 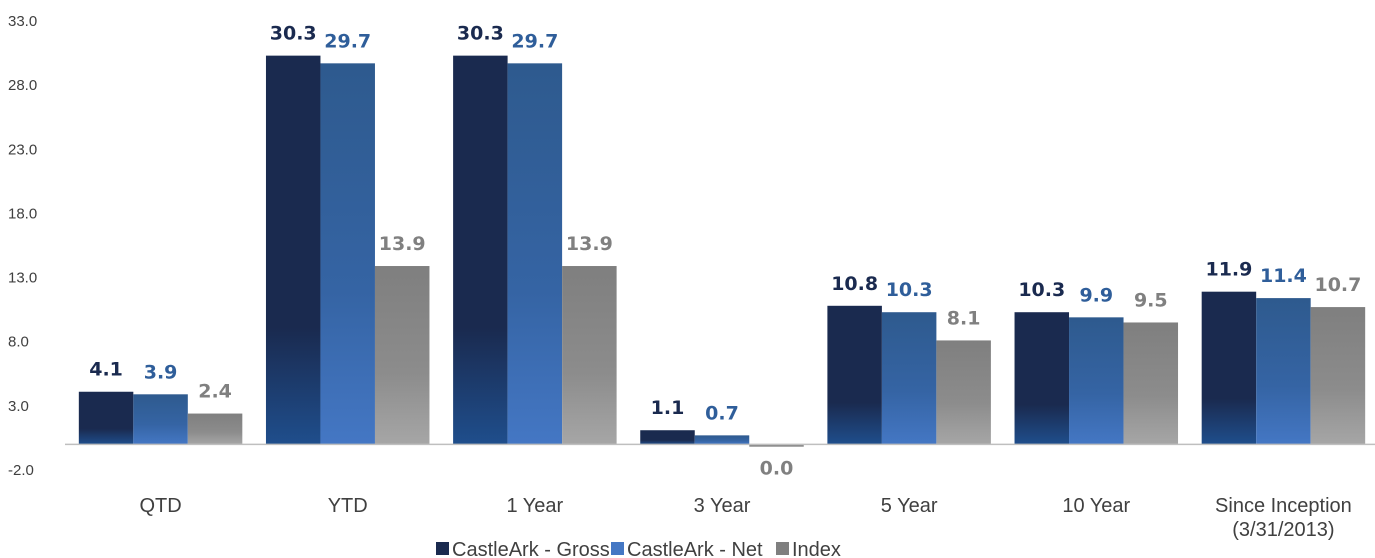 What do you see at coordinates (1151, 300) in the screenshot?
I see `data-label-index: 9.5` at bounding box center [1151, 300].